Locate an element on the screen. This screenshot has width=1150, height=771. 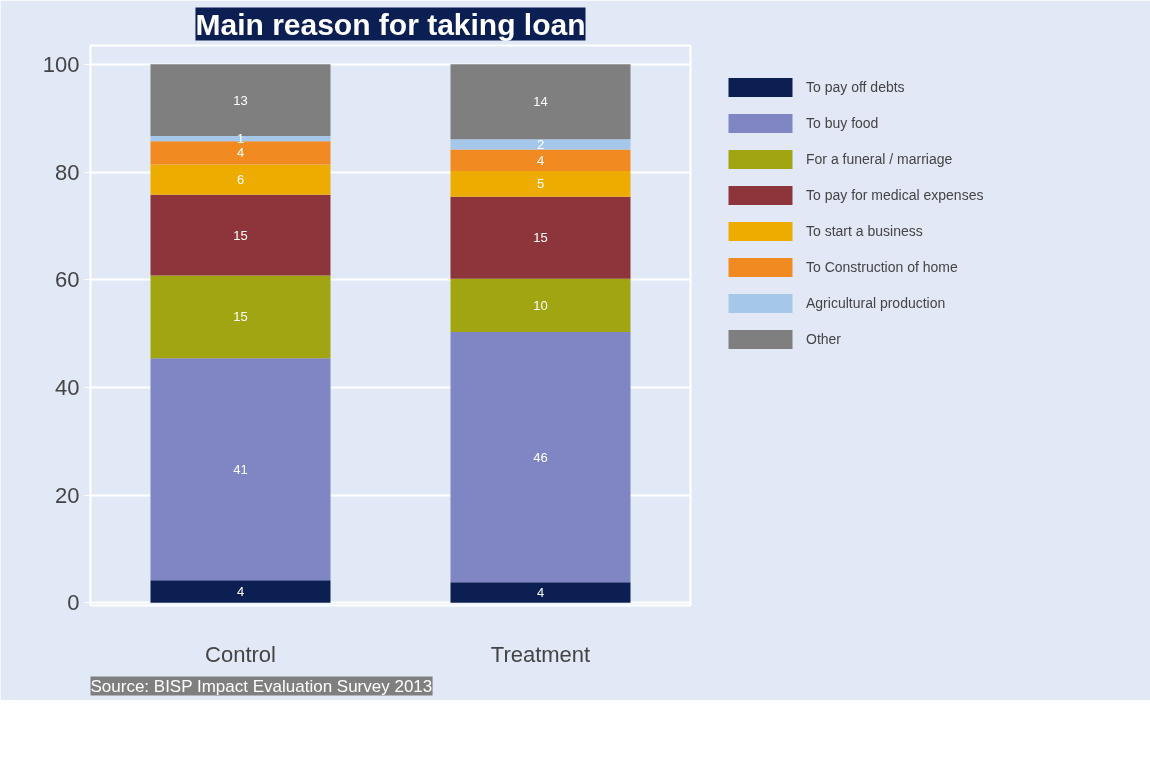
legend-label: To start a business is located at coordinates (864, 231).